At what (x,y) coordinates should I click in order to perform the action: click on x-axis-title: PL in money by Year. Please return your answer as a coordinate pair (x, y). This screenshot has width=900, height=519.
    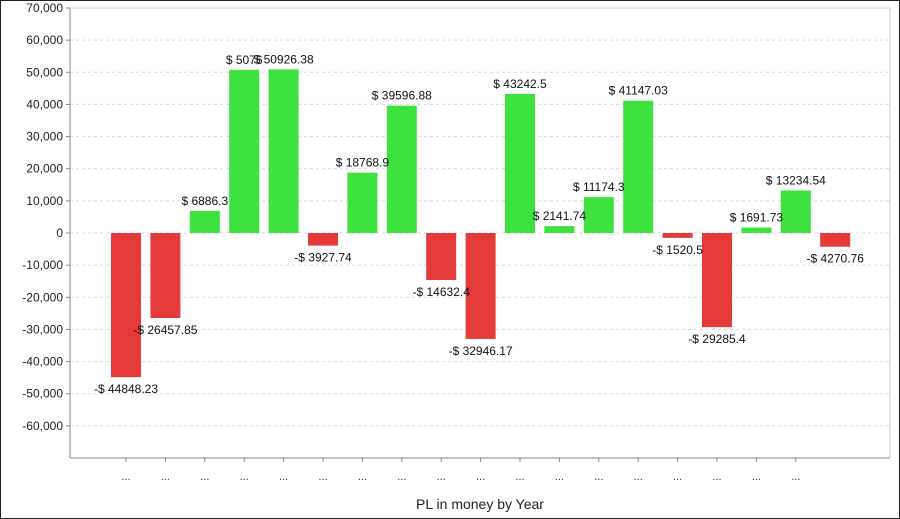
    Looking at the image, I should click on (480, 504).